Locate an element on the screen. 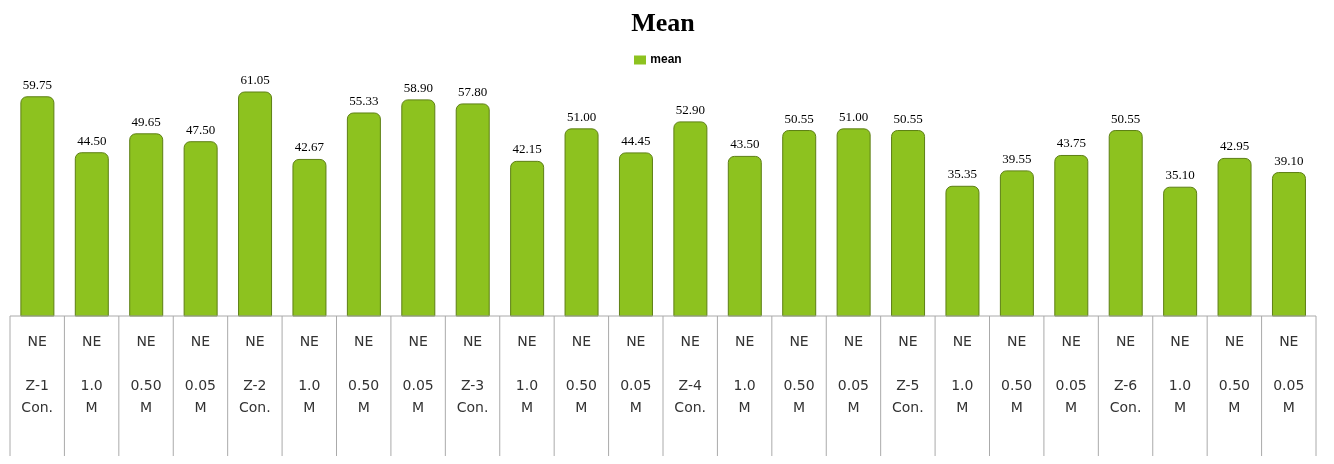  data-label: 44.50 is located at coordinates (92, 140).